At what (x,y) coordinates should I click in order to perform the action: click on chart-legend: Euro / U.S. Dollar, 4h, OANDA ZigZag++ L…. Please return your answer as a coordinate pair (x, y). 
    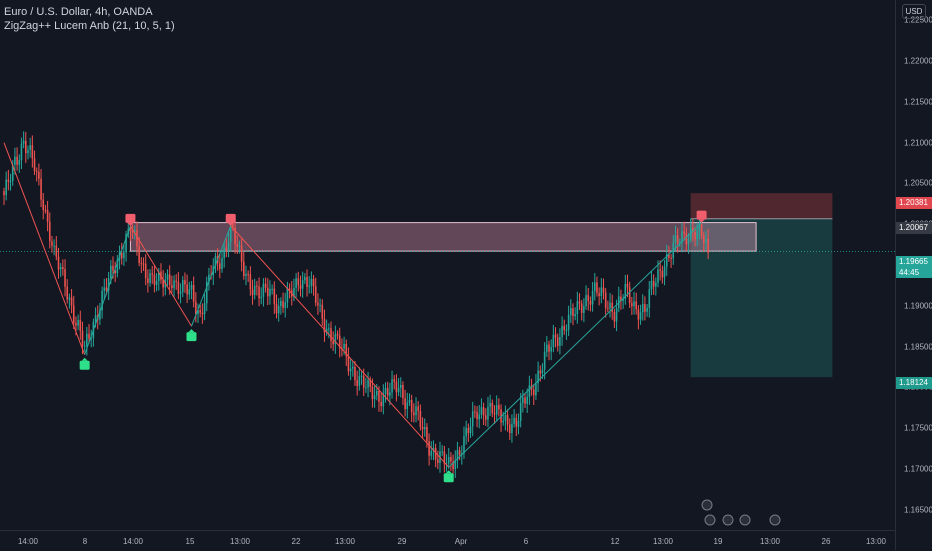
    Looking at the image, I should click on (89, 19).